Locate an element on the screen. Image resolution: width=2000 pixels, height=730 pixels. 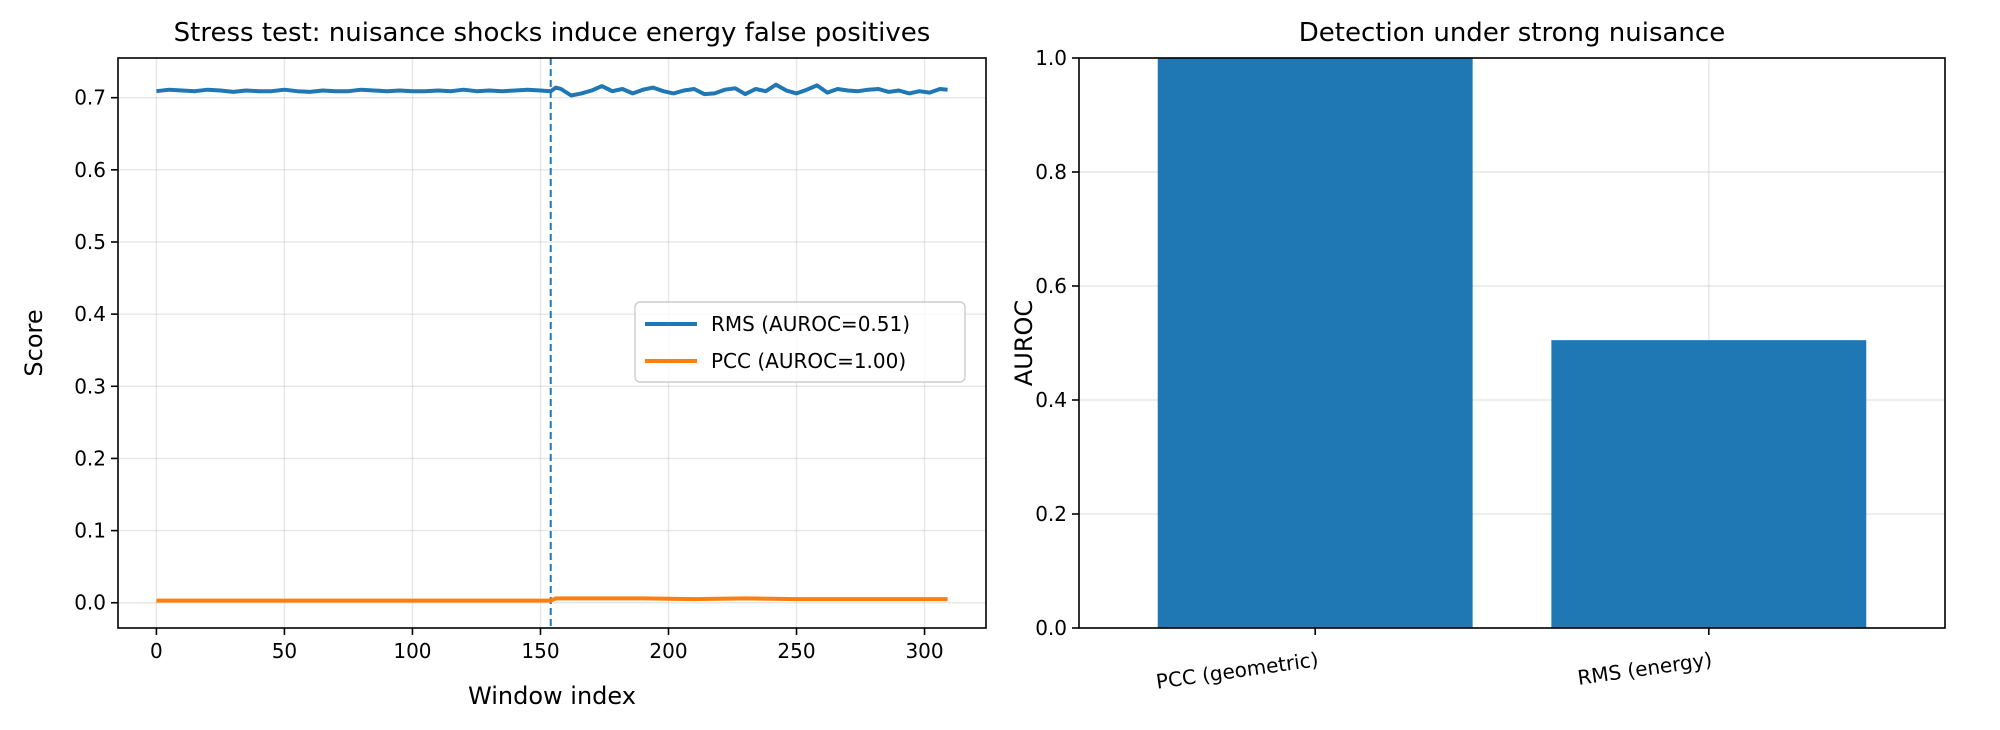
y-tick-label: 0.1 is located at coordinates (90, 531).